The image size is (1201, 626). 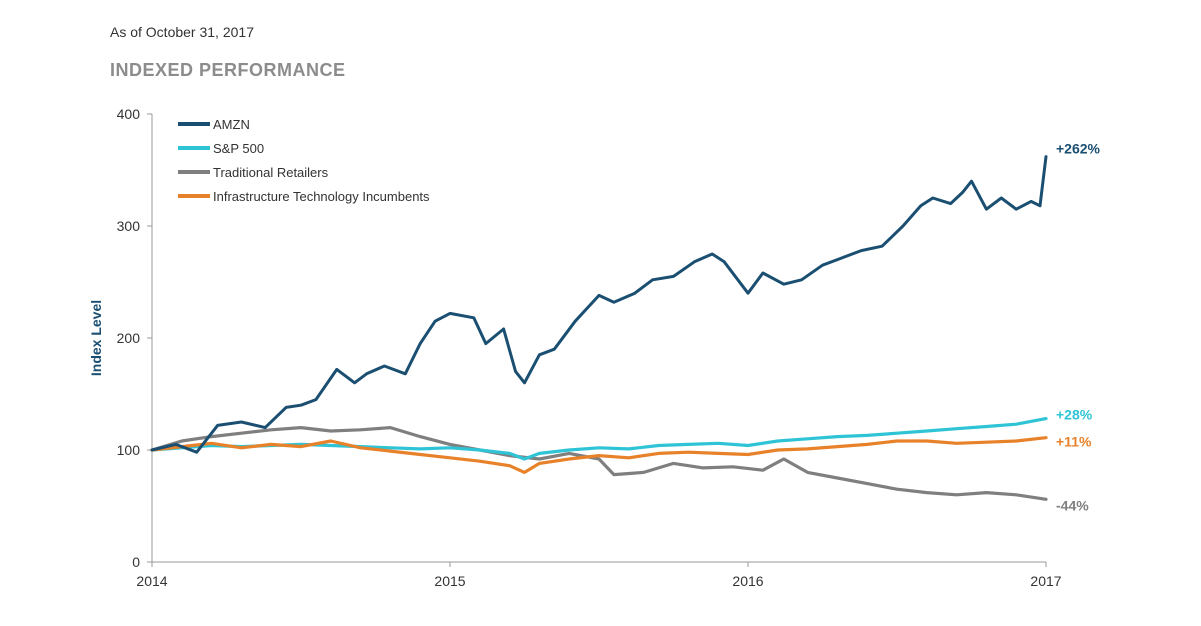 What do you see at coordinates (1078, 149) in the screenshot?
I see `series-end-label: +262%` at bounding box center [1078, 149].